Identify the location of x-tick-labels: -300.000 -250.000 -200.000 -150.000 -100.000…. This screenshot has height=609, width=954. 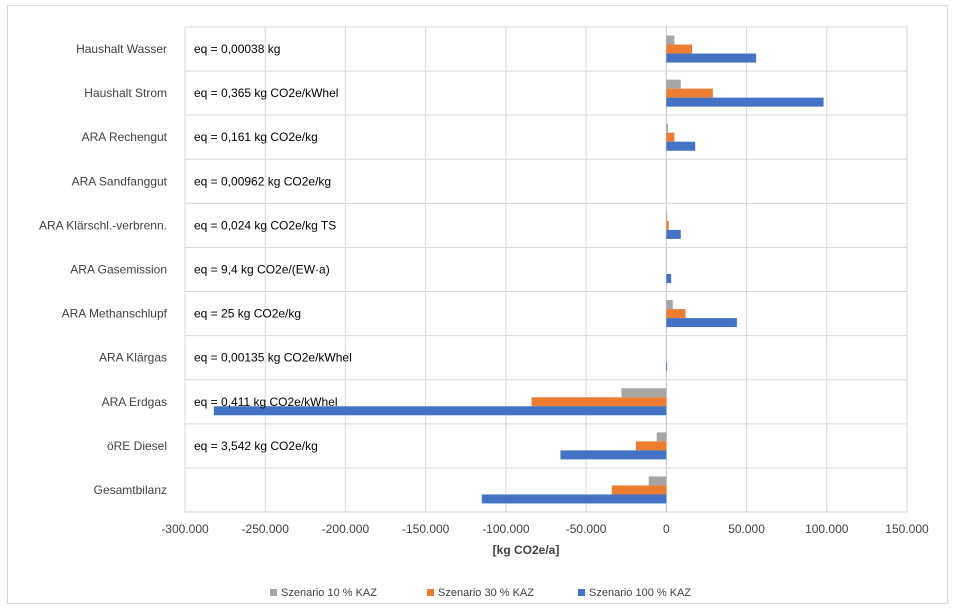
(545, 529).